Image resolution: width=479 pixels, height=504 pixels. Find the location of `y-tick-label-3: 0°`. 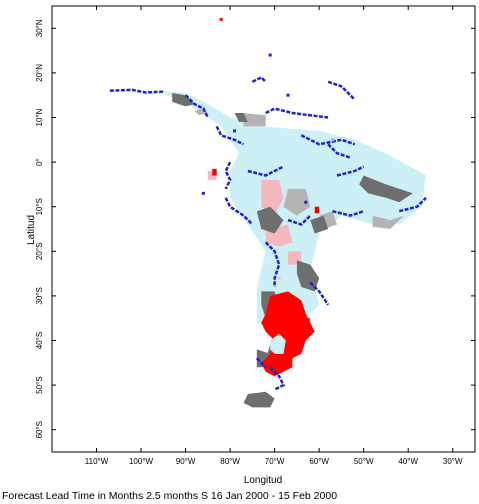

y-tick-label-3: 0° is located at coordinates (39, 162).